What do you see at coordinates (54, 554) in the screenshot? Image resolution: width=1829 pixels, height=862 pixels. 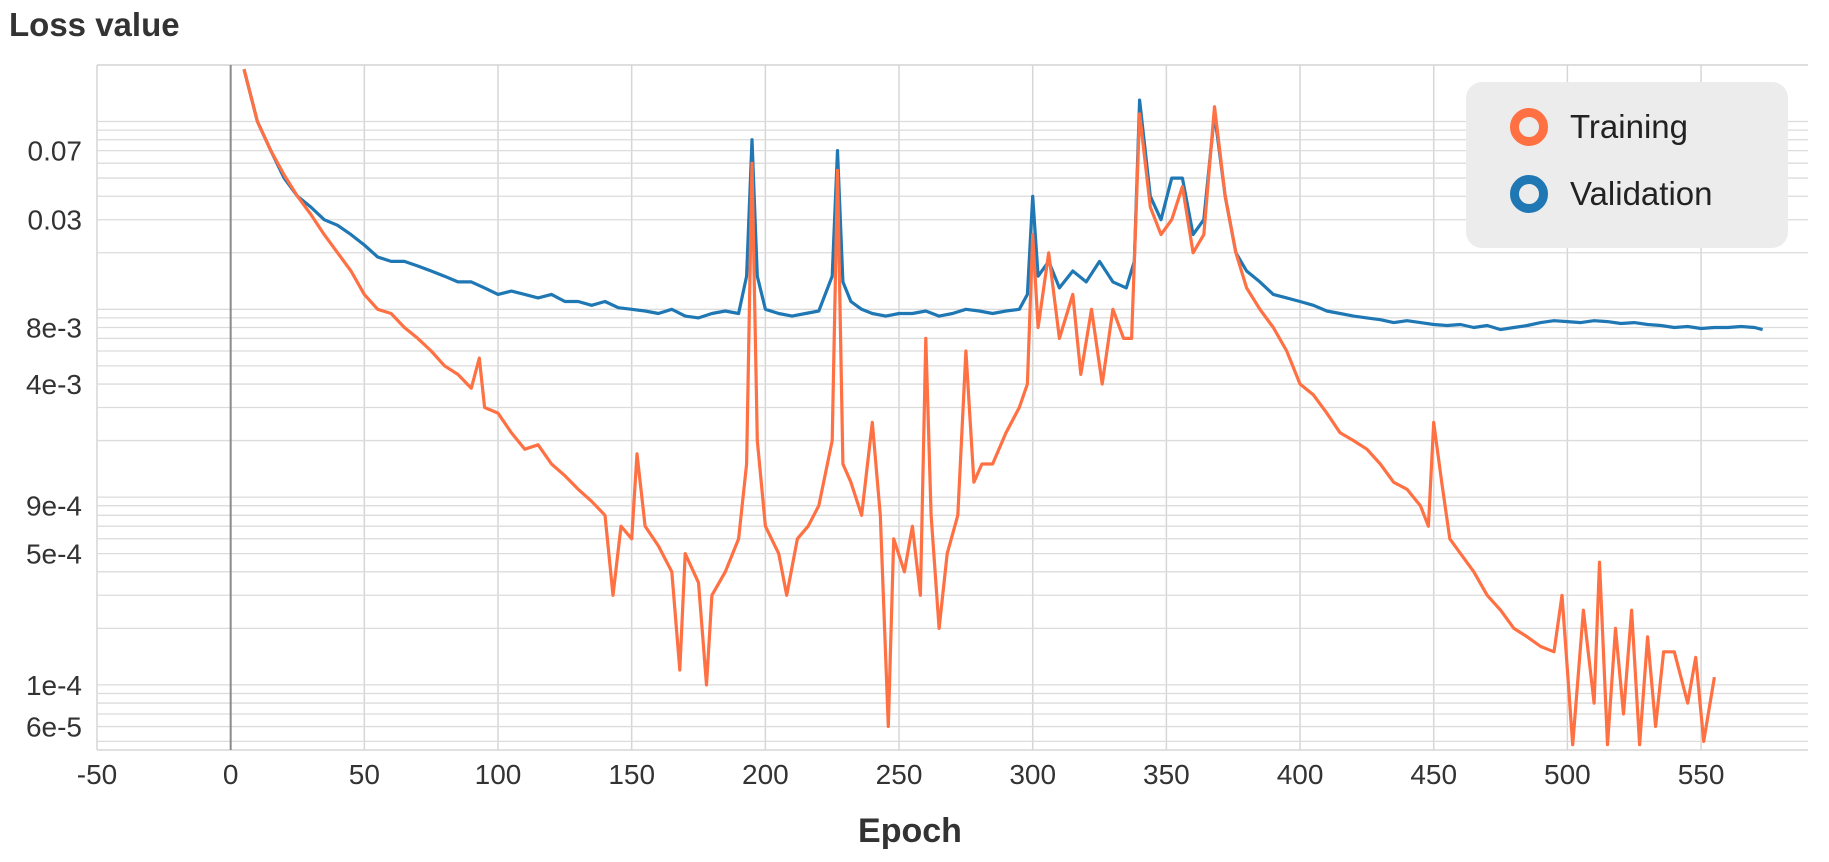 I see `y-tick-label: 5e-4` at bounding box center [54, 554].